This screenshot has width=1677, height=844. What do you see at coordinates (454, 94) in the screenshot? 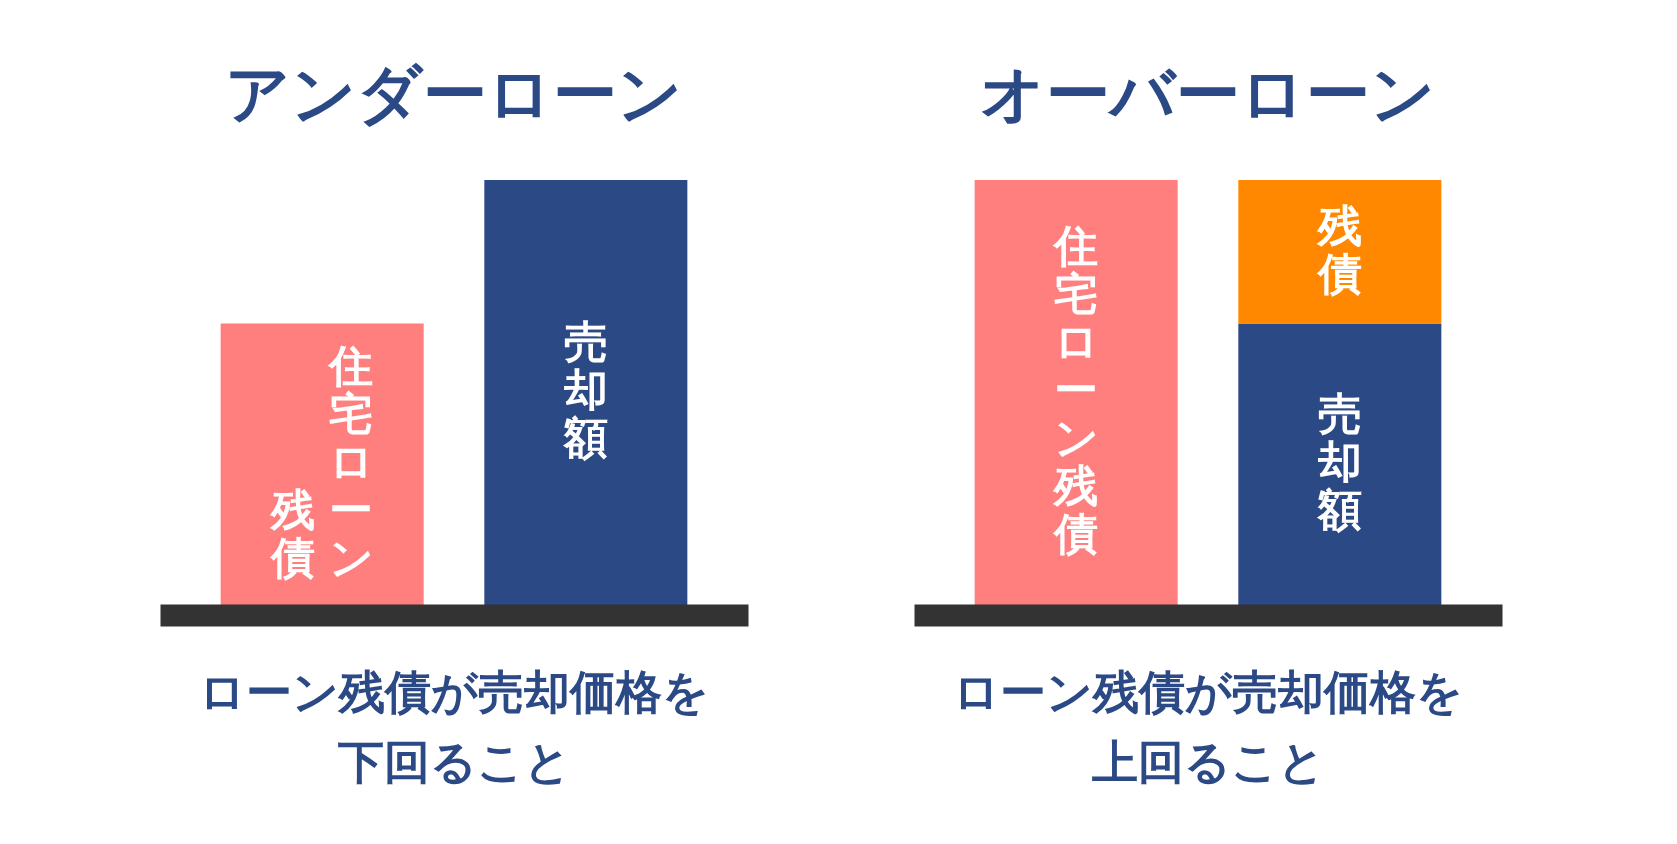
I see `chart-title: アンダーローン` at bounding box center [454, 94].